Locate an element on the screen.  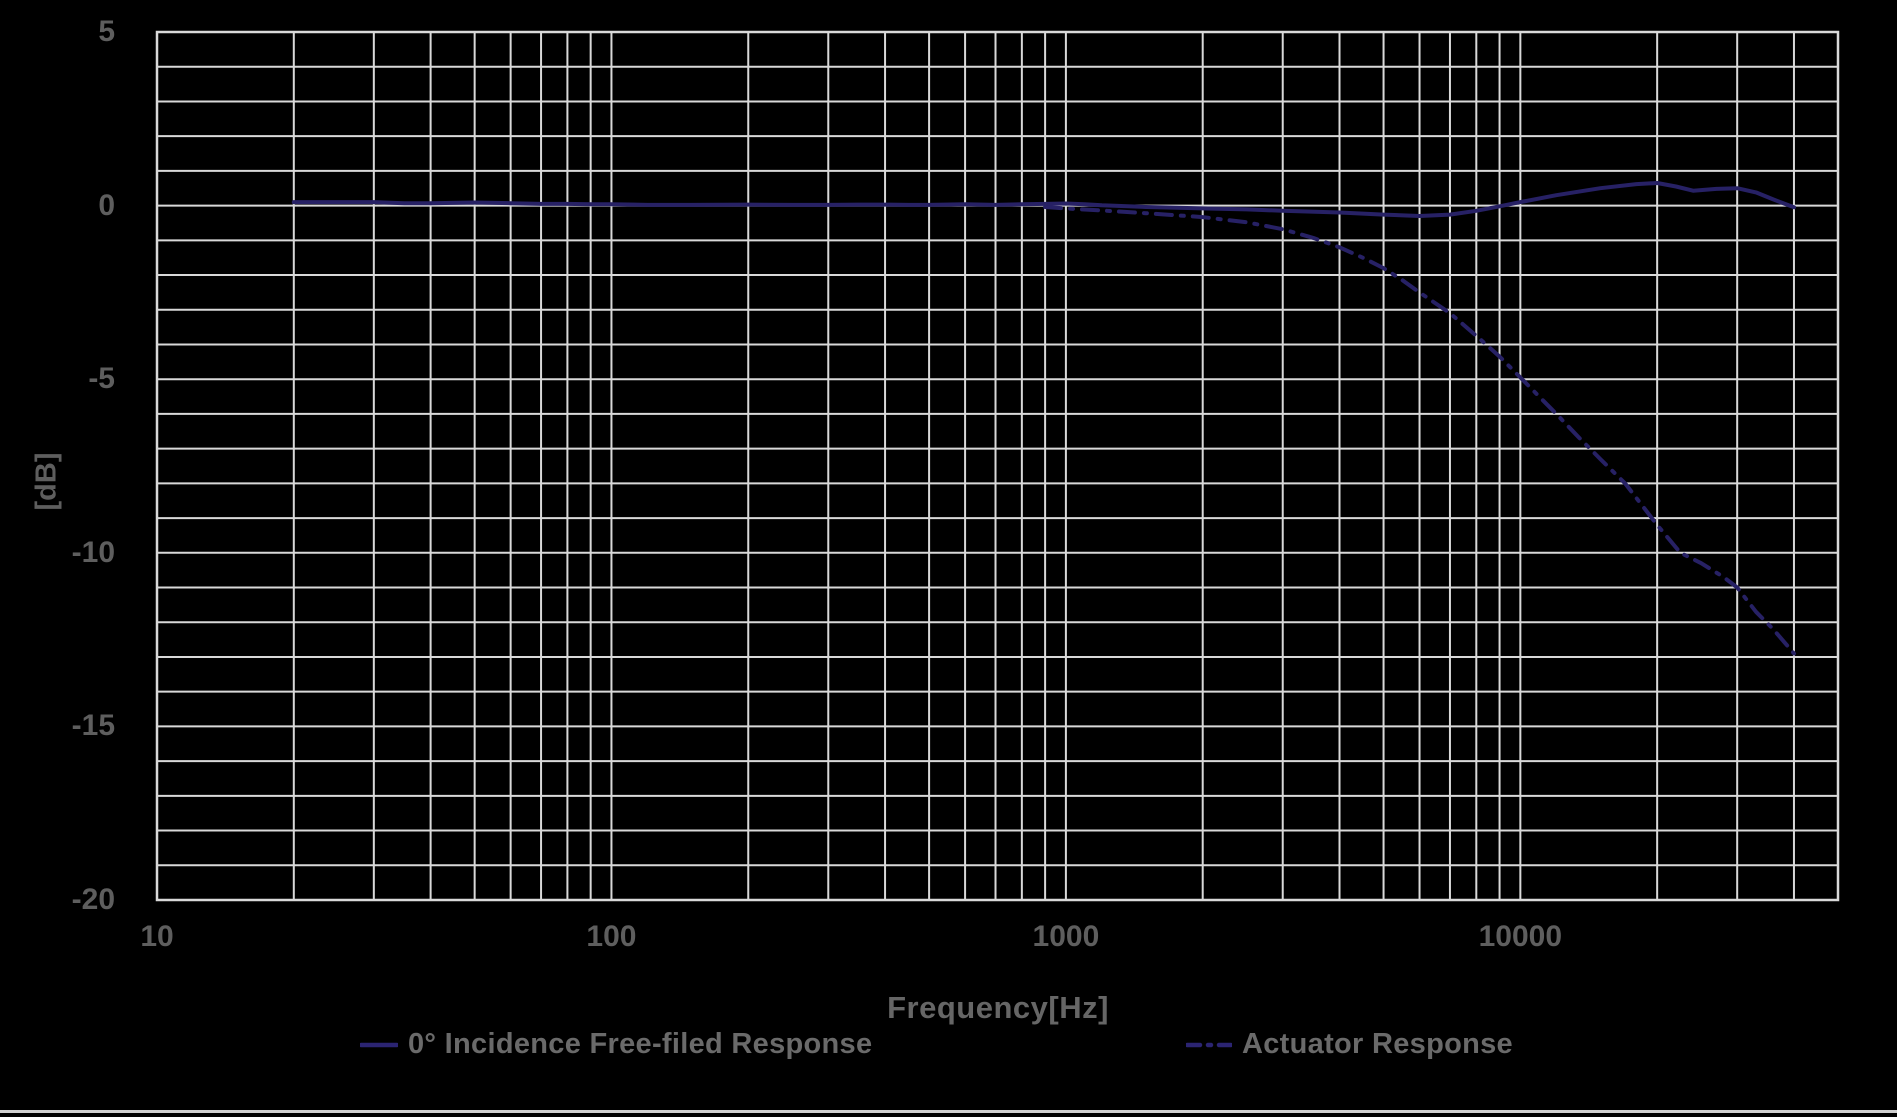
x-tick-label: 10000 is located at coordinates (1520, 936).